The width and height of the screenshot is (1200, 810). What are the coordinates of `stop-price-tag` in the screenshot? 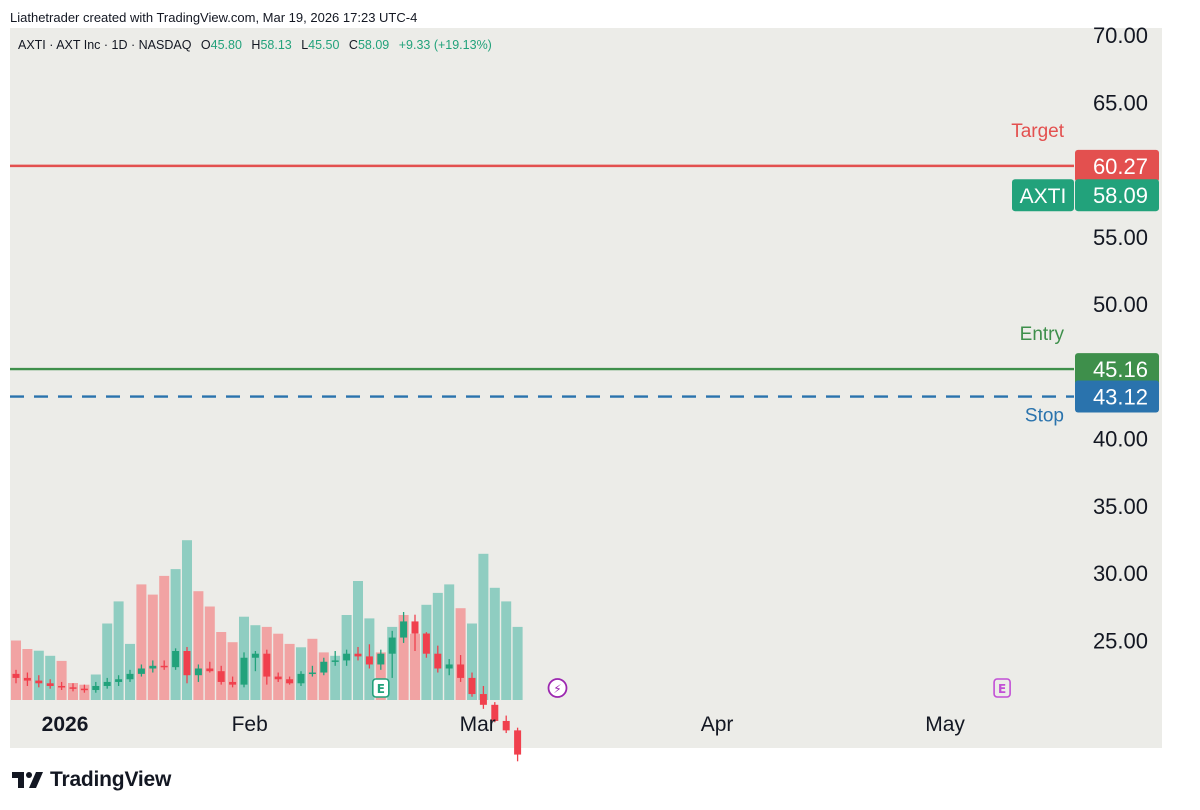 It's located at (1117, 396).